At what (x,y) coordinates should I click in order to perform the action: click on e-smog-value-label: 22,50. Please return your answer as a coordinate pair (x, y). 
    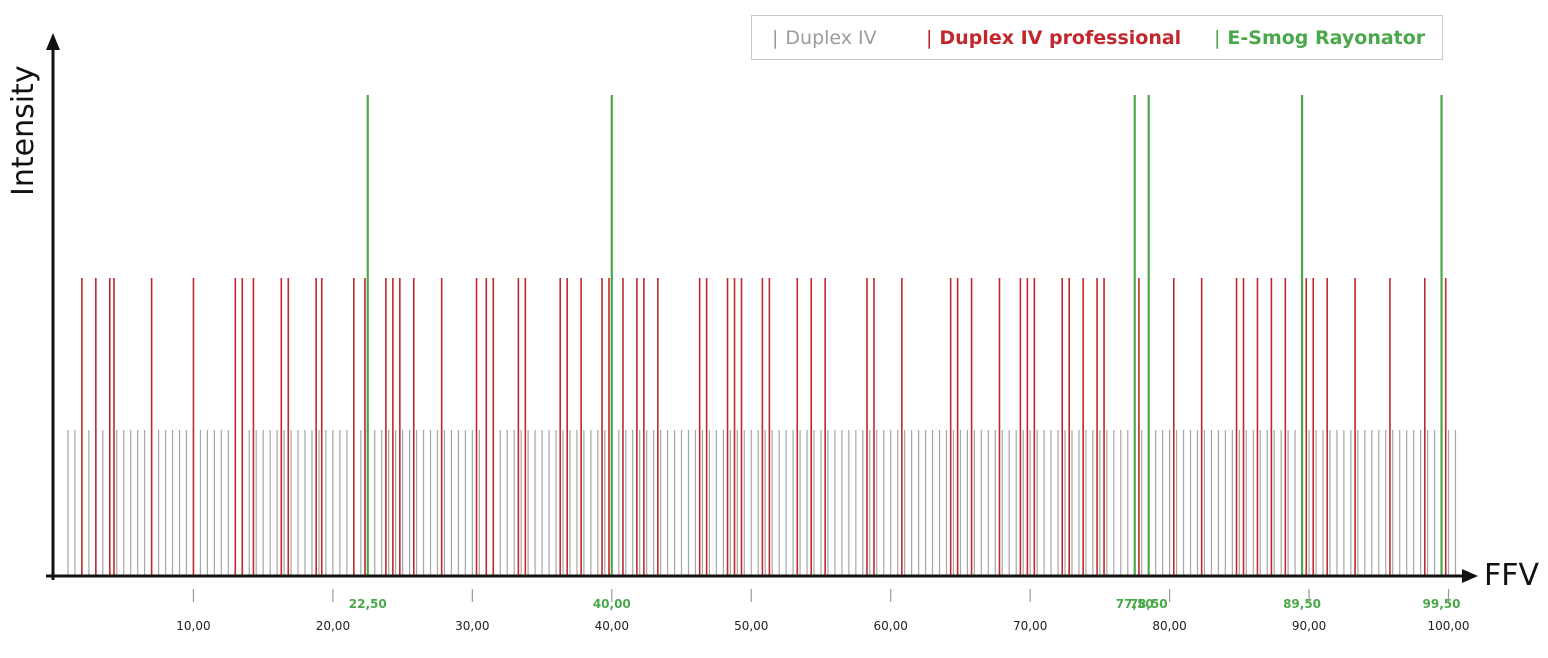
    Looking at the image, I should click on (368, 604).